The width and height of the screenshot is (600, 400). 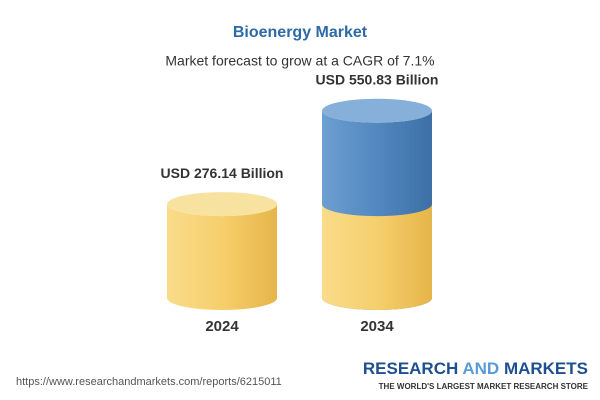 What do you see at coordinates (377, 326) in the screenshot?
I see `x-tick-label: 2034` at bounding box center [377, 326].